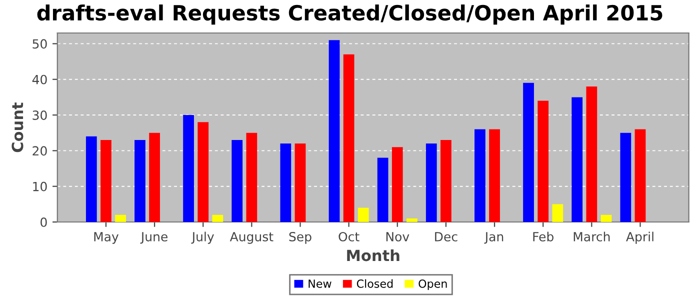 The height and width of the screenshot is (300, 700). What do you see at coordinates (39, 44) in the screenshot?
I see `y-tick-label: 50` at bounding box center [39, 44].